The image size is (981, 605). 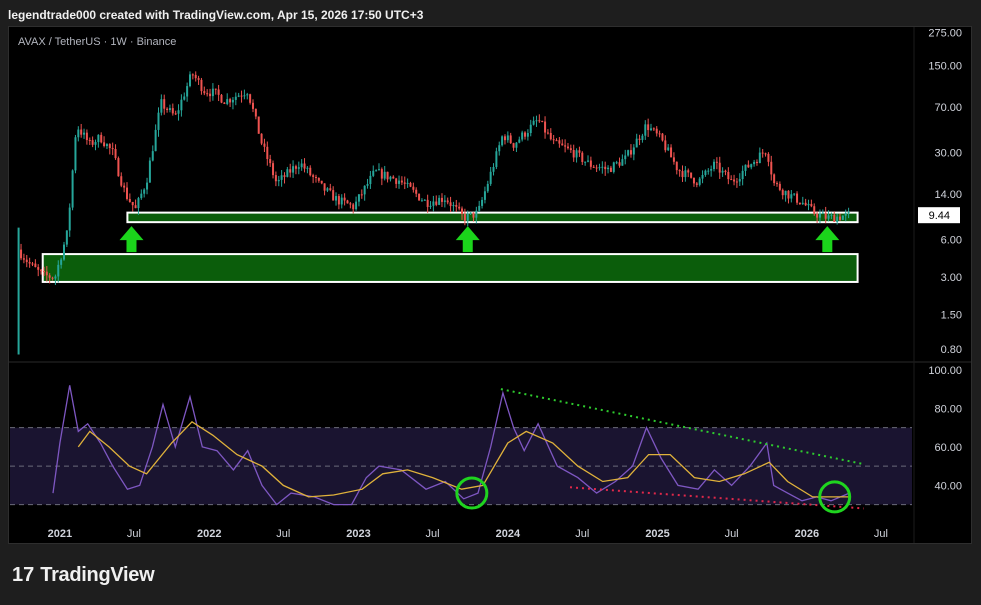 What do you see at coordinates (945, 34) in the screenshot?
I see `price-tick-label: 275.00` at bounding box center [945, 34].